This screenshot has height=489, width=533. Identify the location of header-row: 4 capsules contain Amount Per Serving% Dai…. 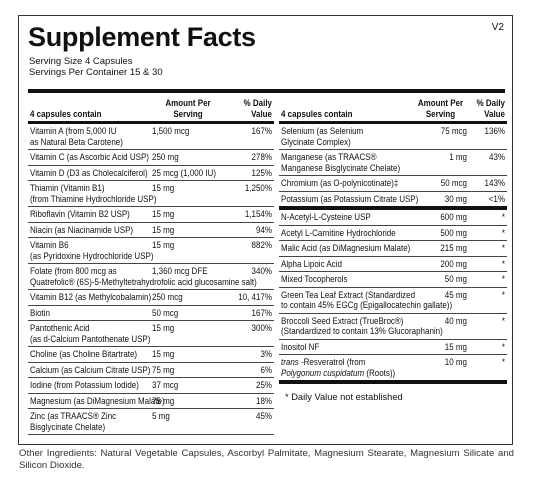
(151, 109).